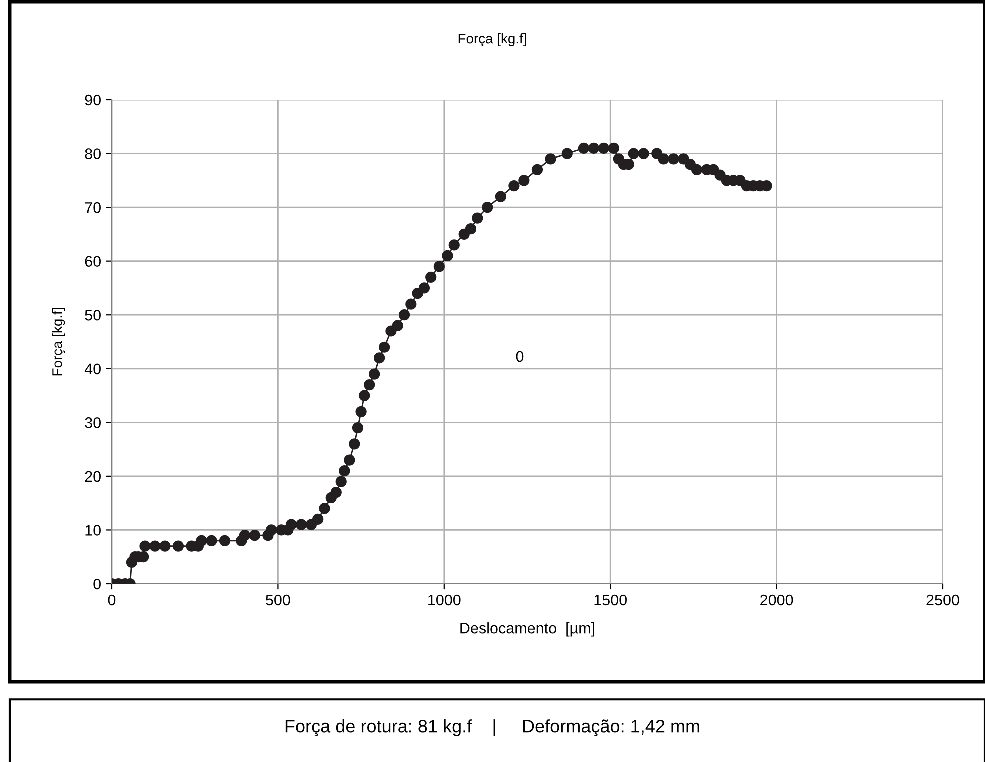  I want to click on y-tick-label: 70, so click(93, 208).